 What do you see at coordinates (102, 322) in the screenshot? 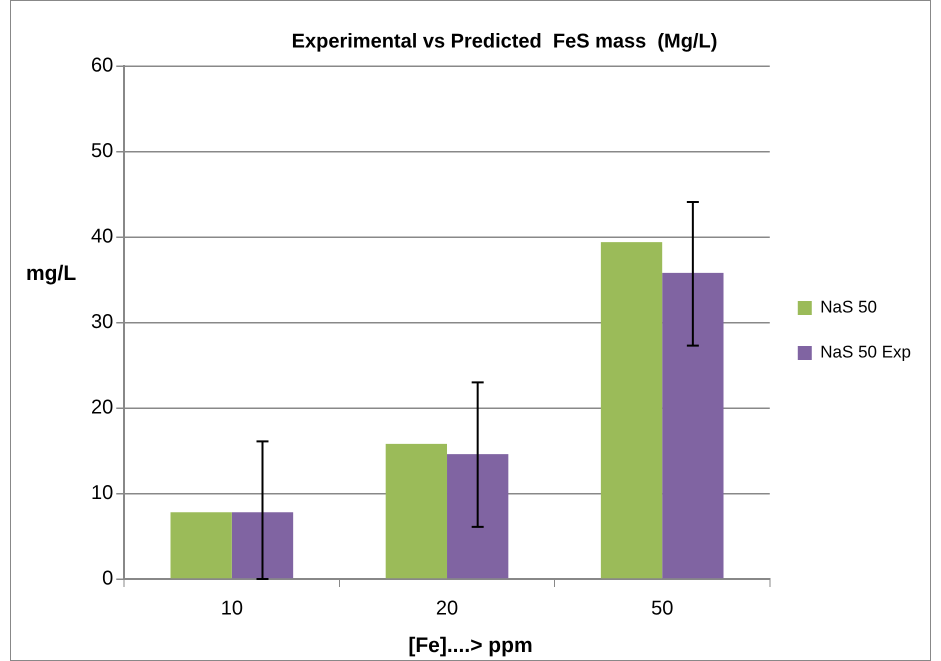
I see `y-tick-label: 30` at bounding box center [102, 322].